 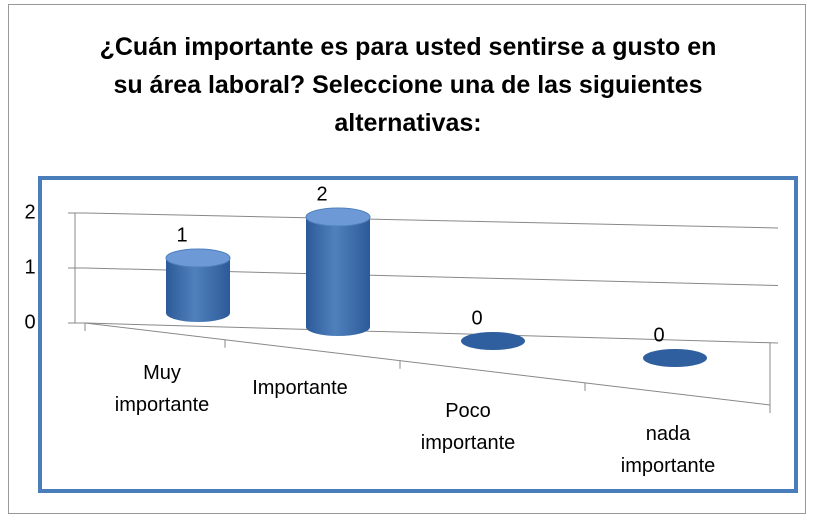 I want to click on data-label: 1, so click(x=181, y=235).